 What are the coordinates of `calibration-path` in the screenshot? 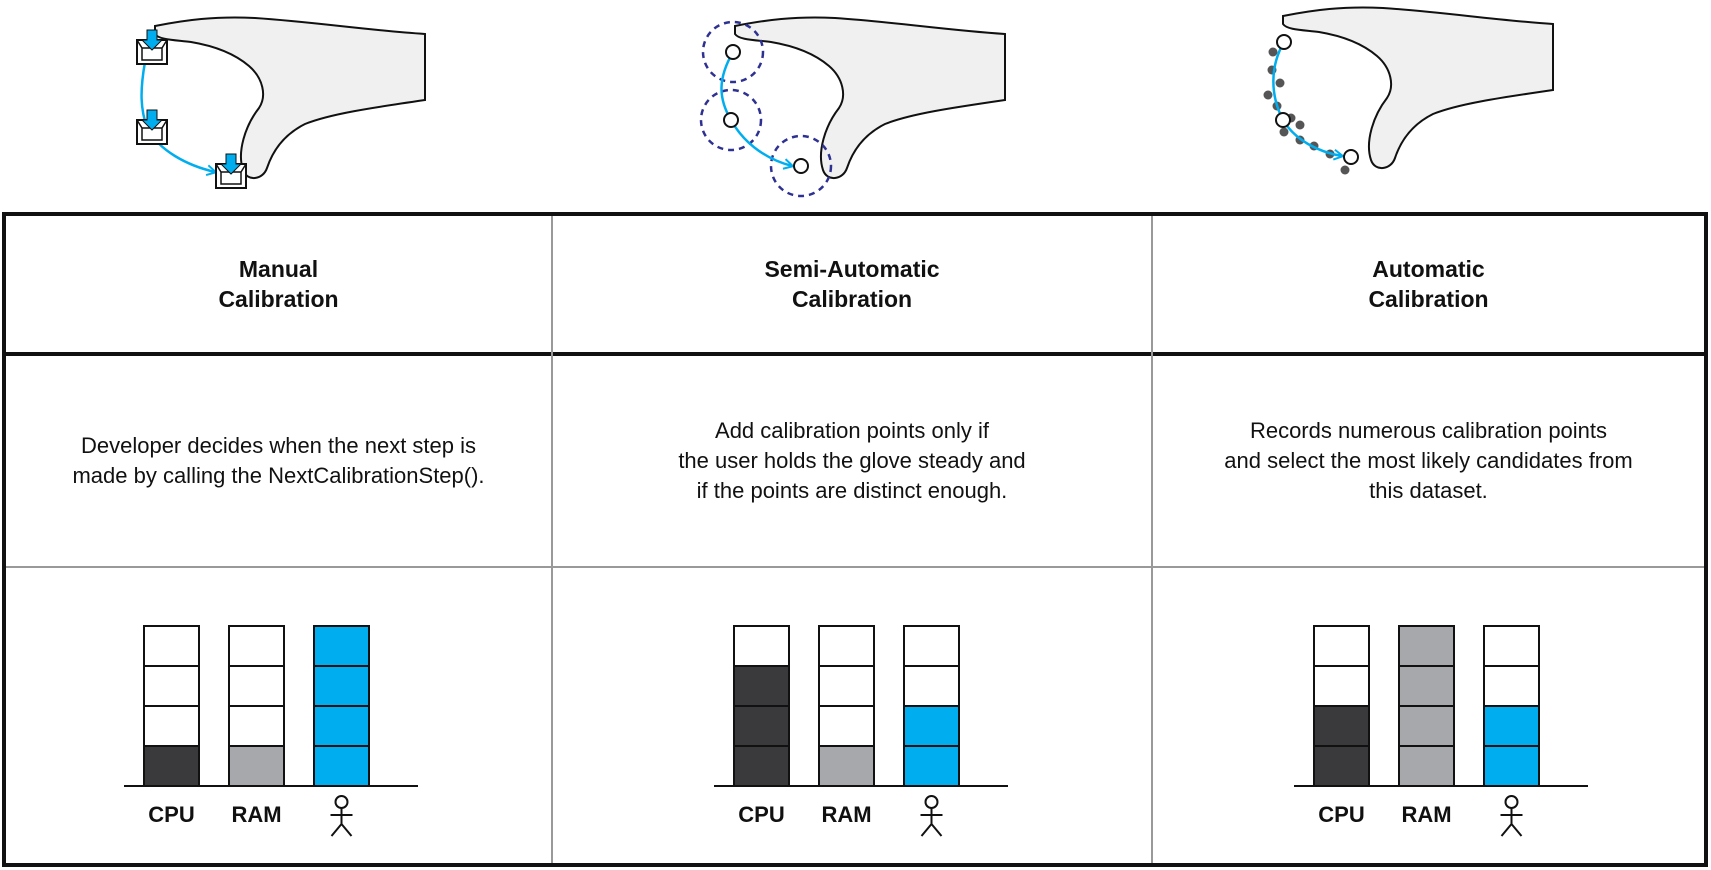 It's located at (1307, 98).